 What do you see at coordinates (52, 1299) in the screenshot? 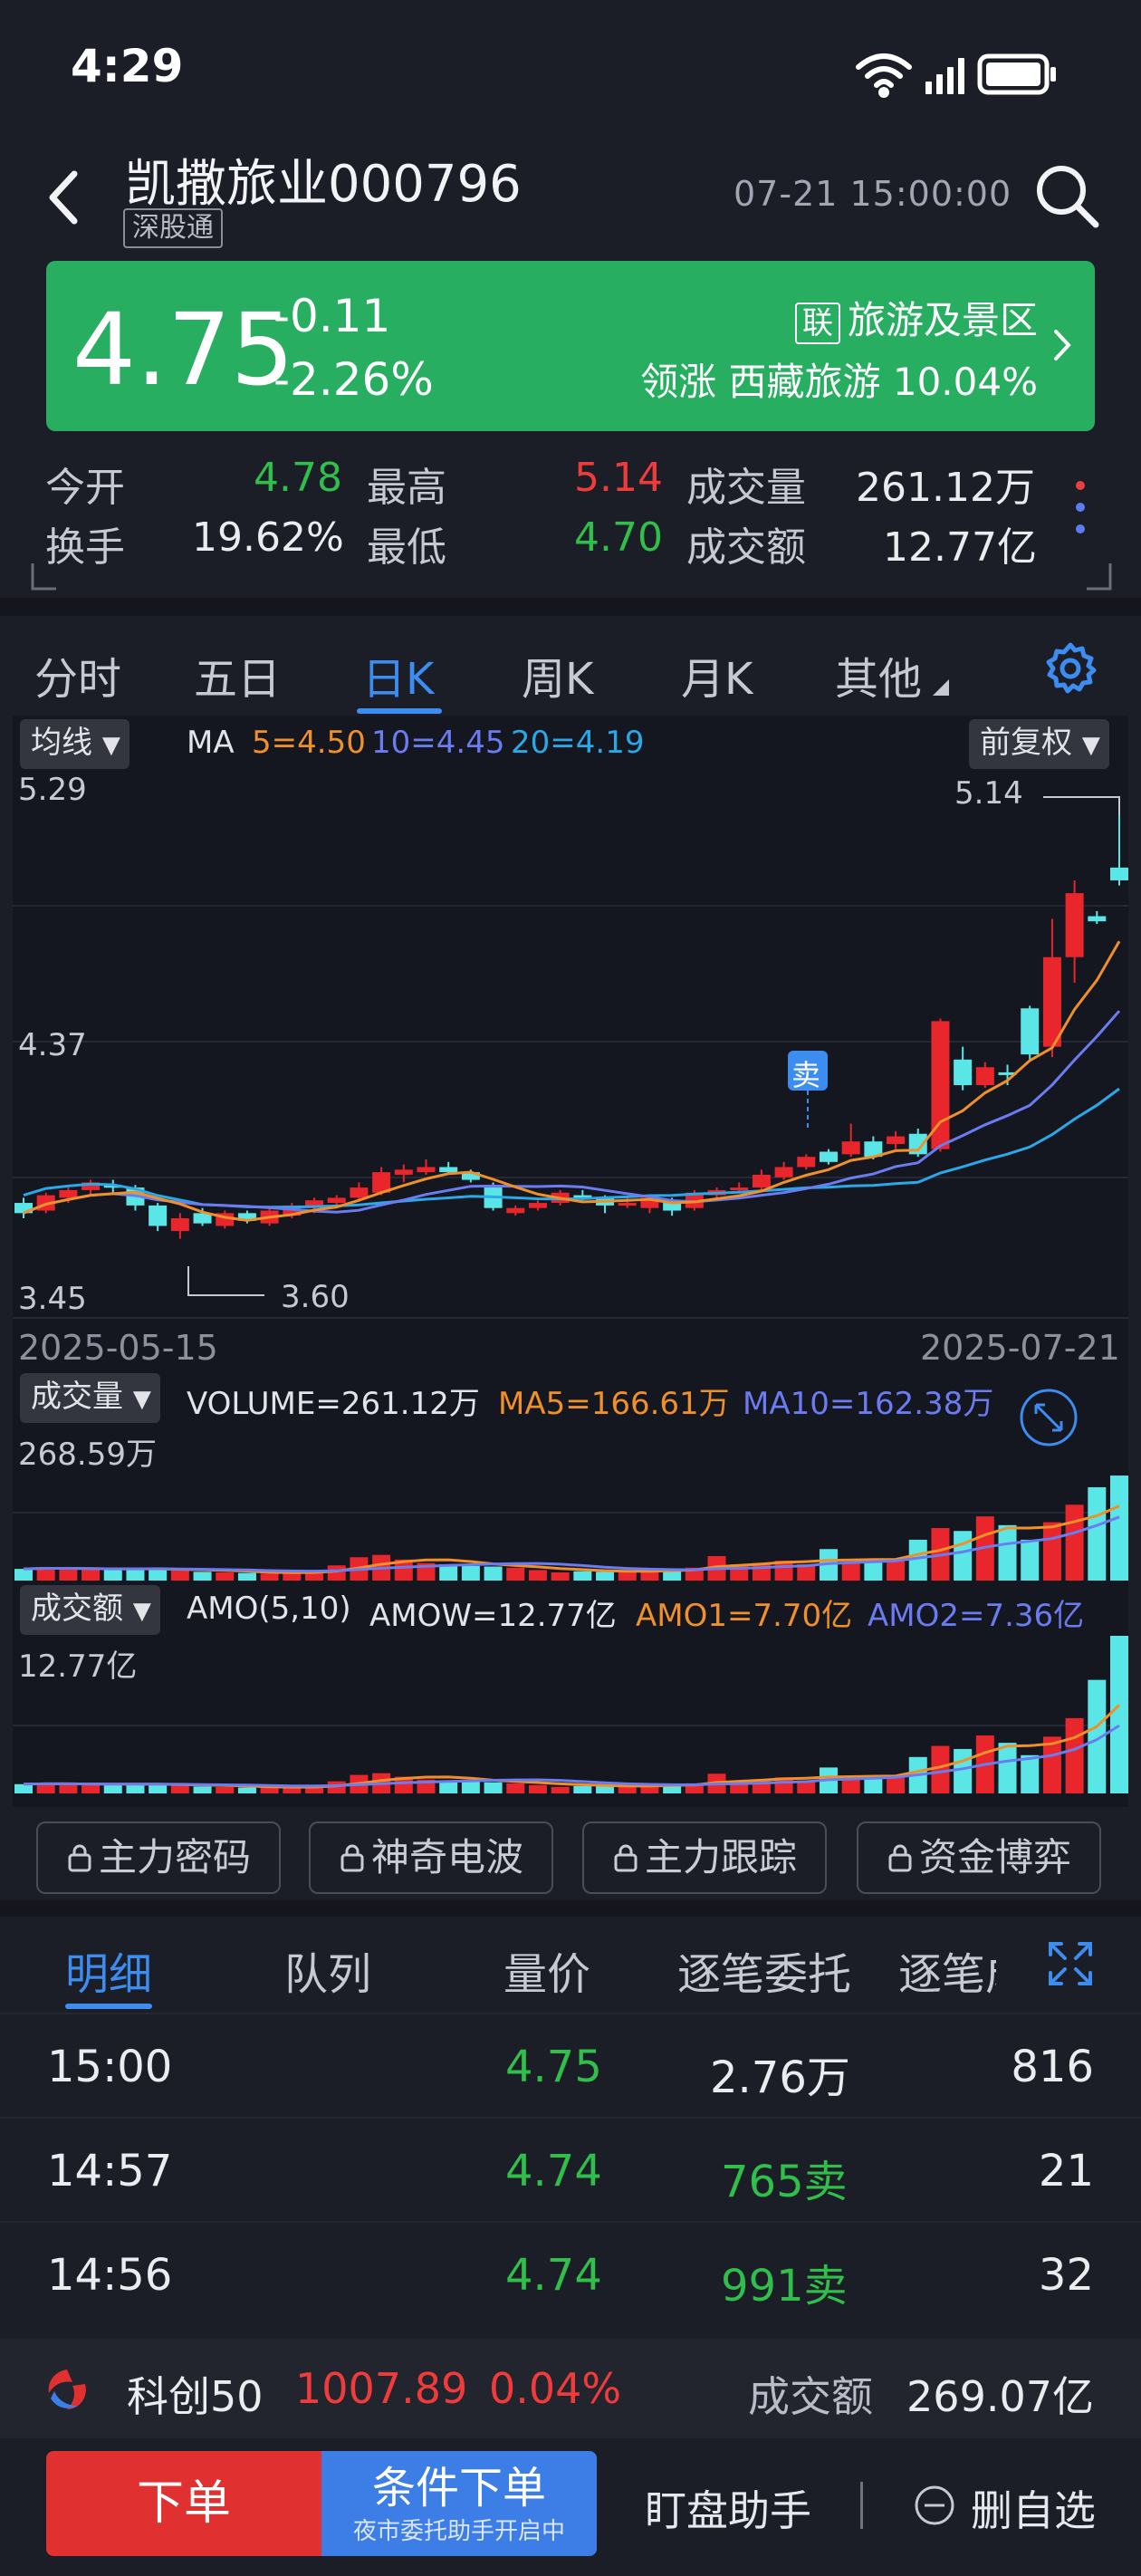
I see `y-axis-bottom: 3.45` at bounding box center [52, 1299].